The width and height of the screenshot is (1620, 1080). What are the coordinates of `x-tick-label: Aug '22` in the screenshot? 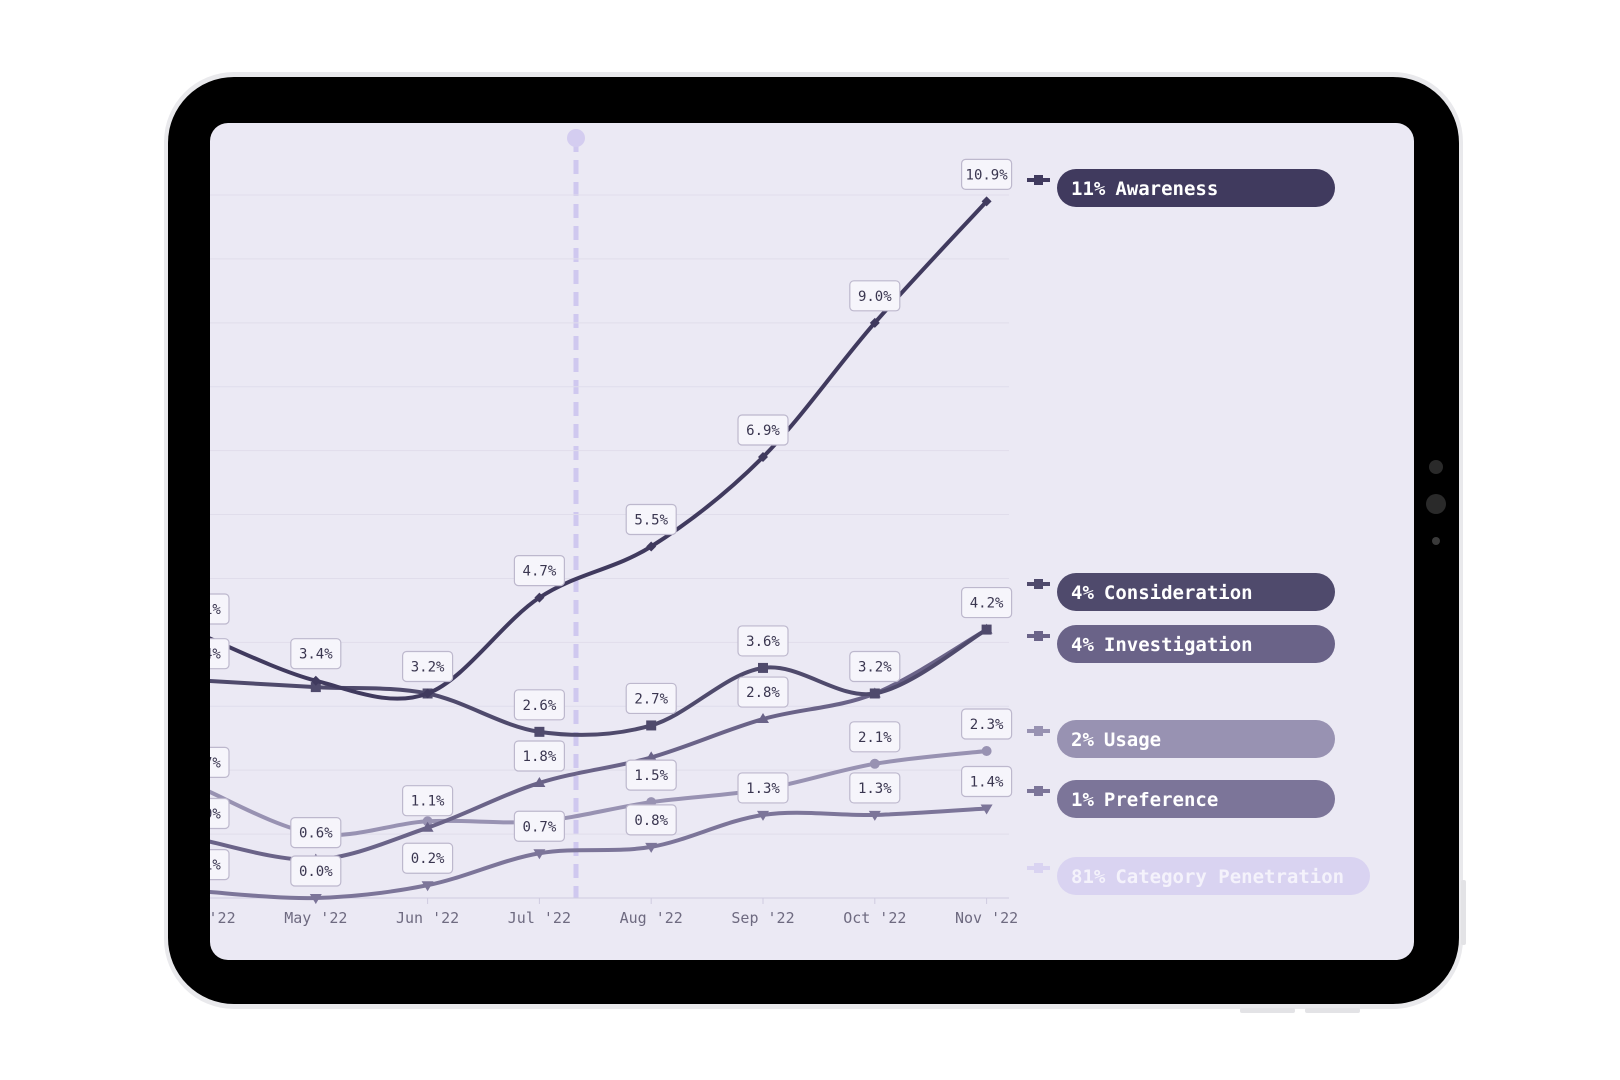 It's located at (651, 918).